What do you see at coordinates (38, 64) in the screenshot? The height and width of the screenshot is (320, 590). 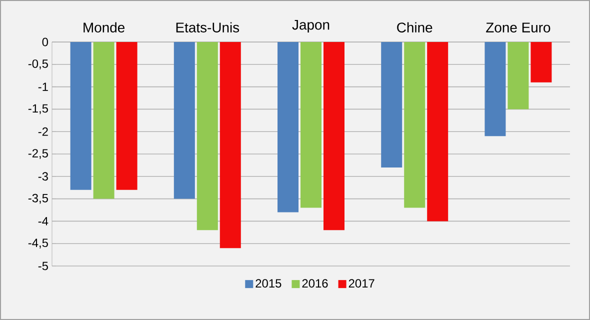 I see `y-tick-label: -0,5` at bounding box center [38, 64].